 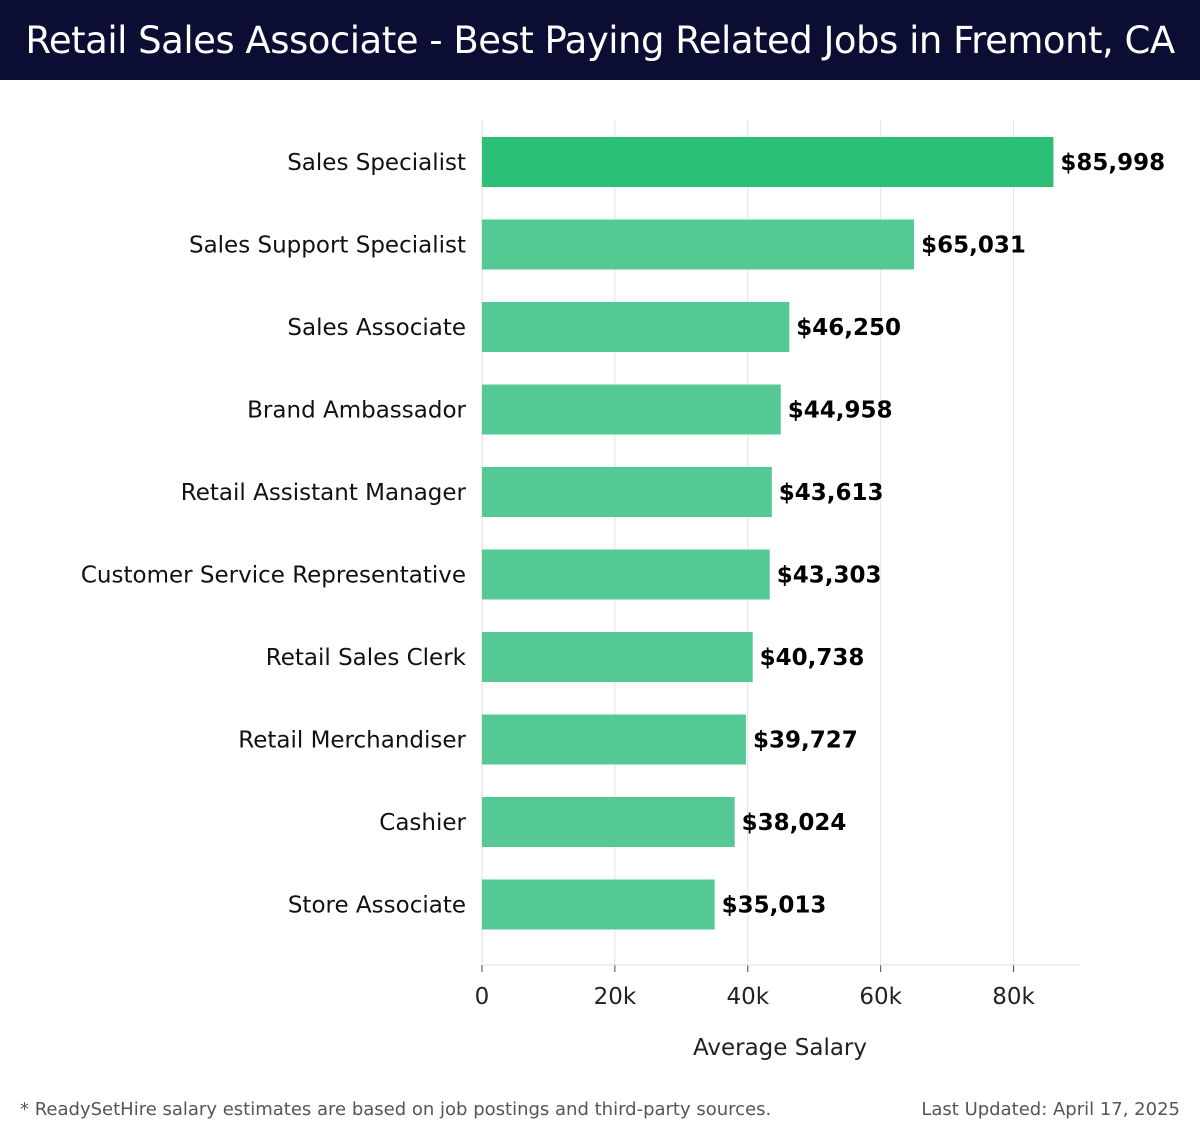 I want to click on x-tick-label: 60k, so click(x=880, y=997).